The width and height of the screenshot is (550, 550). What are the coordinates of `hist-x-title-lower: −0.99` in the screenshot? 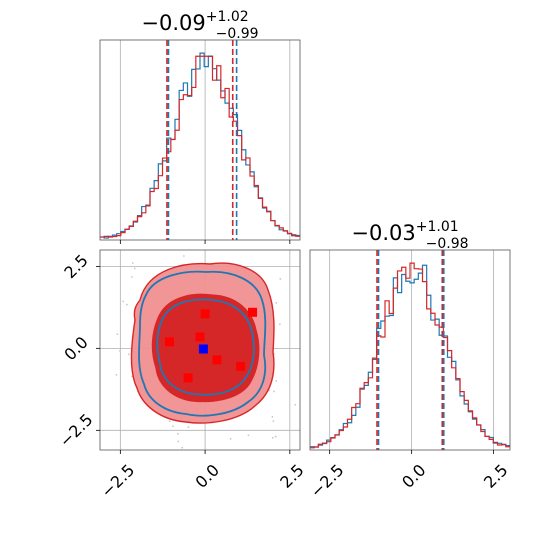 It's located at (237, 34).